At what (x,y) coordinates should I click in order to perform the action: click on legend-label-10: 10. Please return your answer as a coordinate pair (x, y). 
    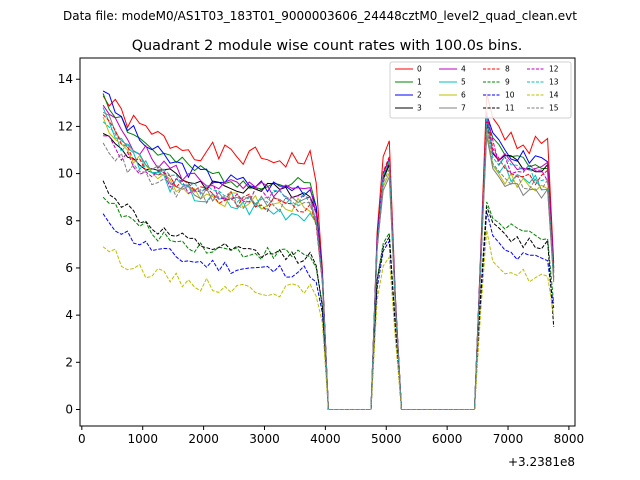
    Looking at the image, I should click on (510, 95).